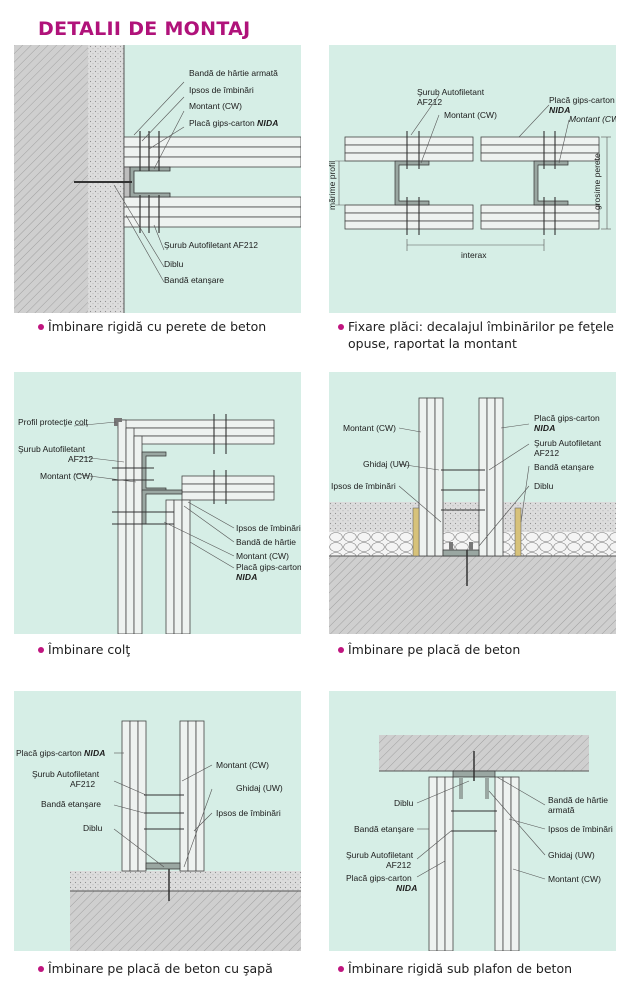 The image size is (640, 1000). What do you see at coordinates (484, 843) in the screenshot?
I see `ceiling-joint-drawing` at bounding box center [484, 843].